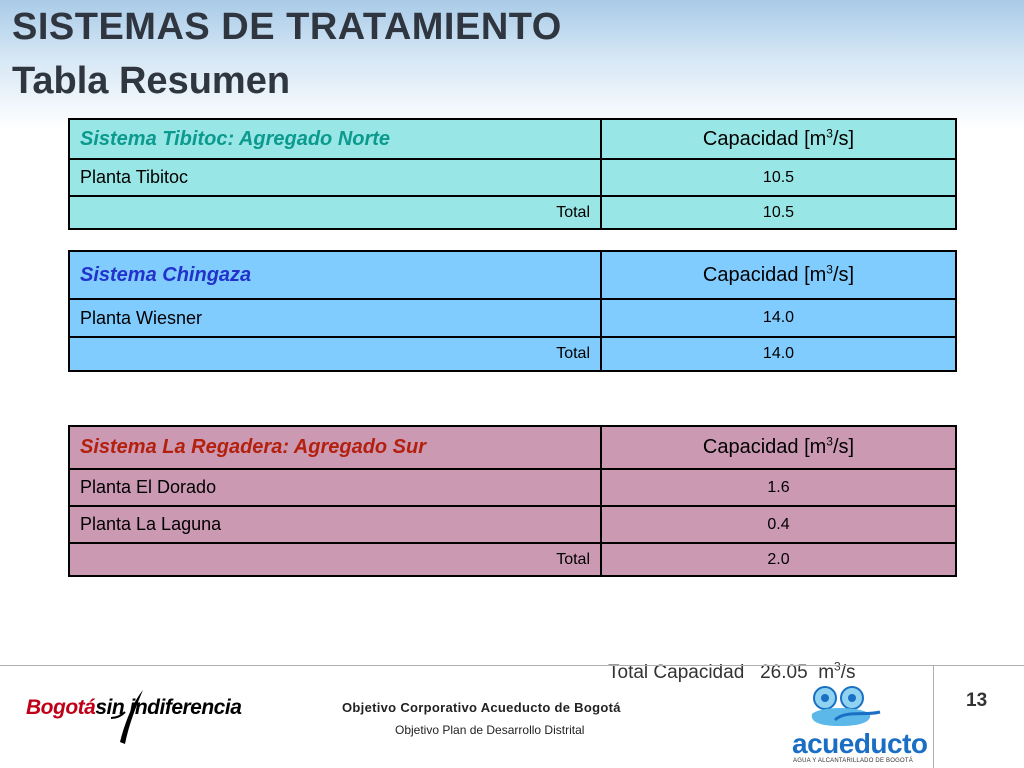  Describe the element at coordinates (933, 716) in the screenshot. I see `footer-divider-vertical` at that location.